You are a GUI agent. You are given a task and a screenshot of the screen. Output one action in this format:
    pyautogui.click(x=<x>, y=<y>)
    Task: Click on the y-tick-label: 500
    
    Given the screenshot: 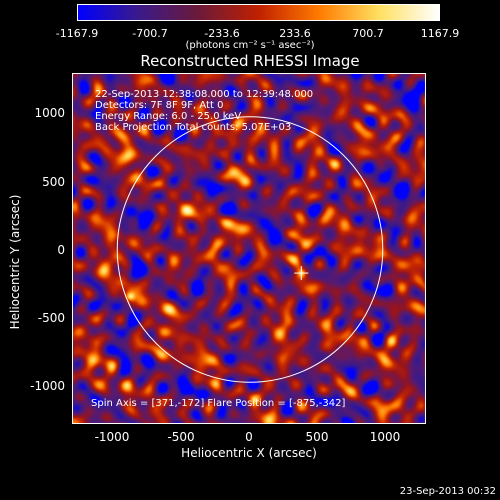 What is the action you would take?
    pyautogui.click(x=53, y=182)
    